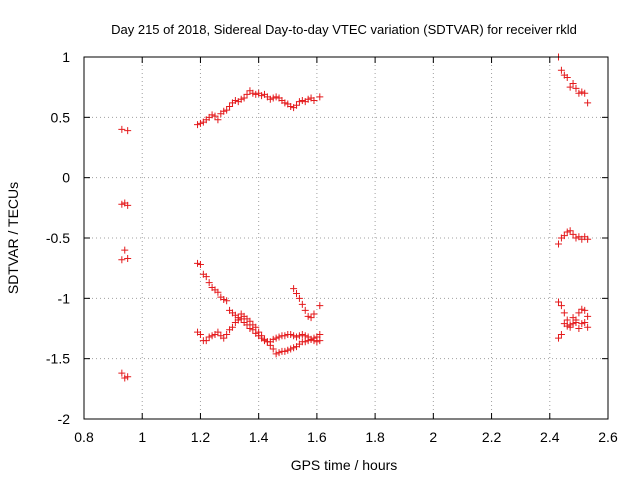  I want to click on y-tick-label: -1.5, so click(58, 359).